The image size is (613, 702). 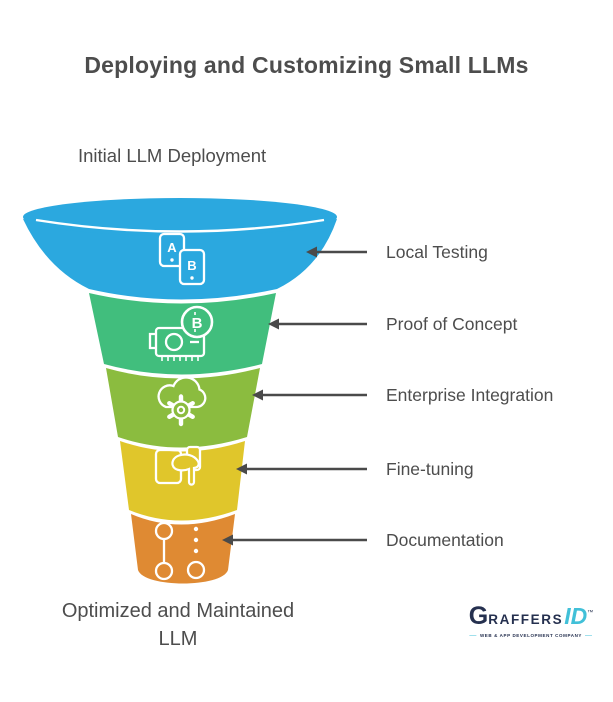 I want to click on tagline-dash-left: —, so click(x=473, y=635).